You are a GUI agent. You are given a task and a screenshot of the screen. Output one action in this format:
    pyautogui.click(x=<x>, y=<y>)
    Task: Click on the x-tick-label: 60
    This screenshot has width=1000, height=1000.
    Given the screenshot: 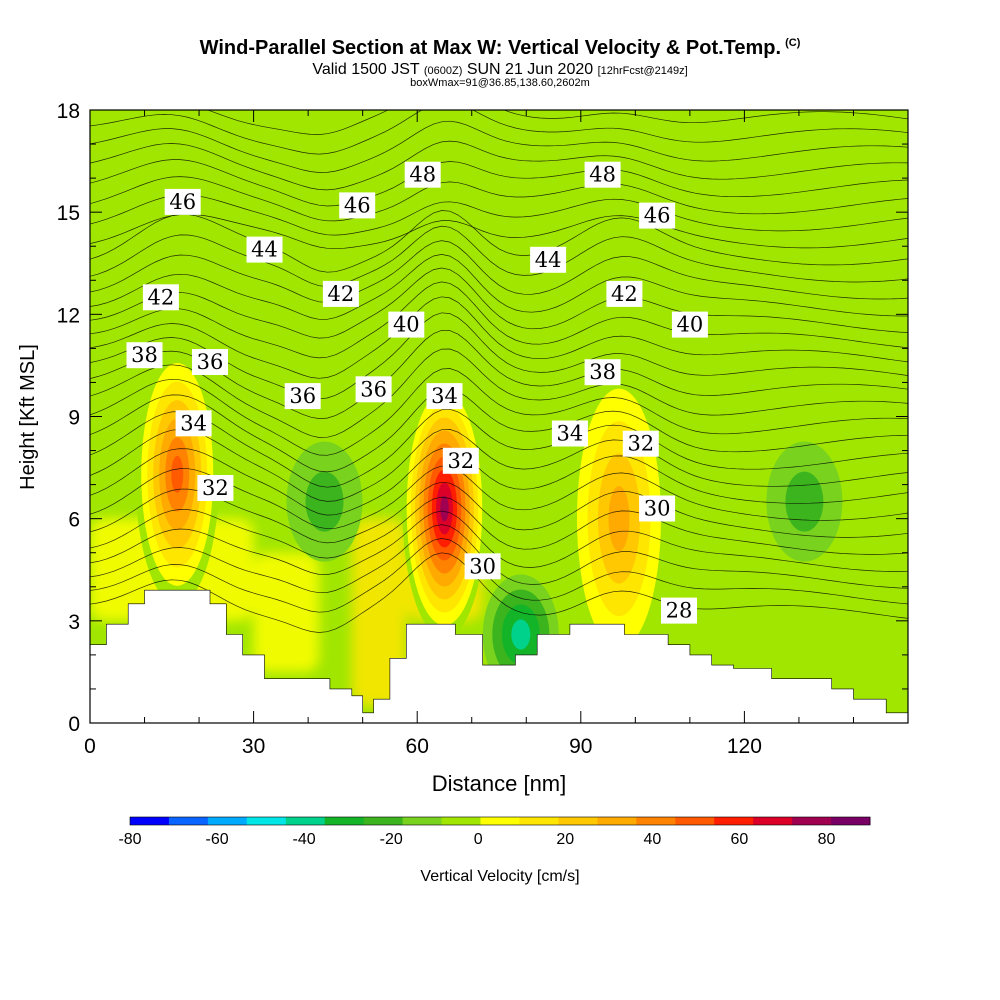 What is the action you would take?
    pyautogui.click(x=417, y=746)
    